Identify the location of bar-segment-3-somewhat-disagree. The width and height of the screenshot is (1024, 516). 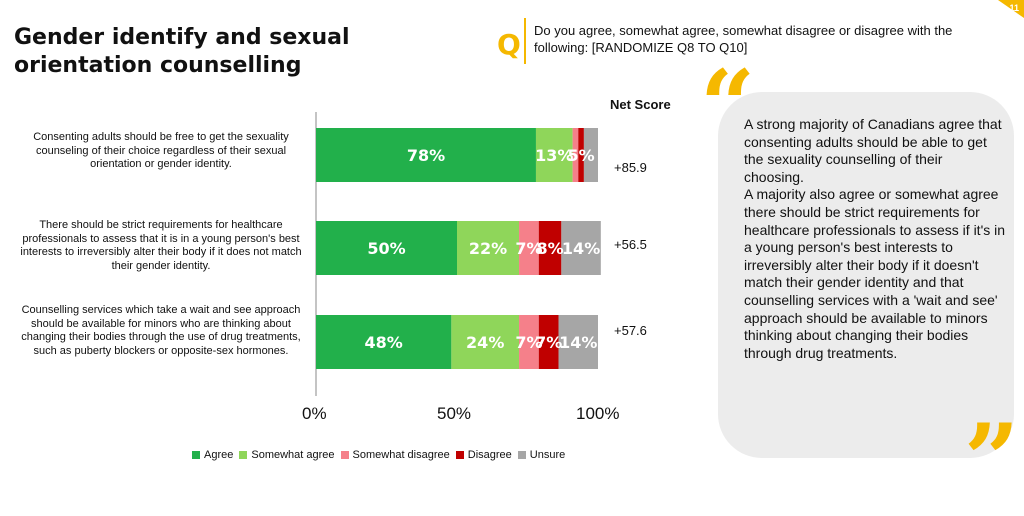
(529, 342).